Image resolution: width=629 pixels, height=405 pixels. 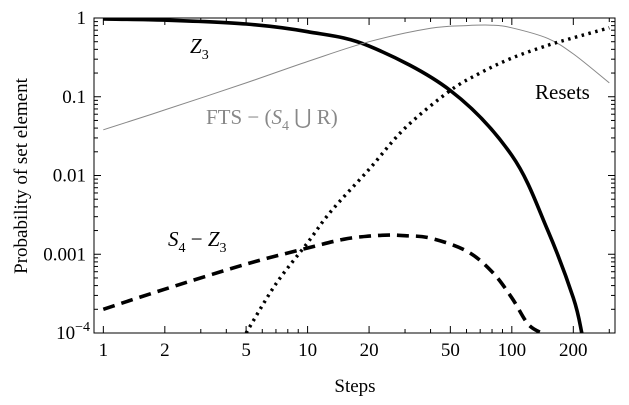 What do you see at coordinates (199, 48) in the screenshot?
I see `annotation-z3: Z3` at bounding box center [199, 48].